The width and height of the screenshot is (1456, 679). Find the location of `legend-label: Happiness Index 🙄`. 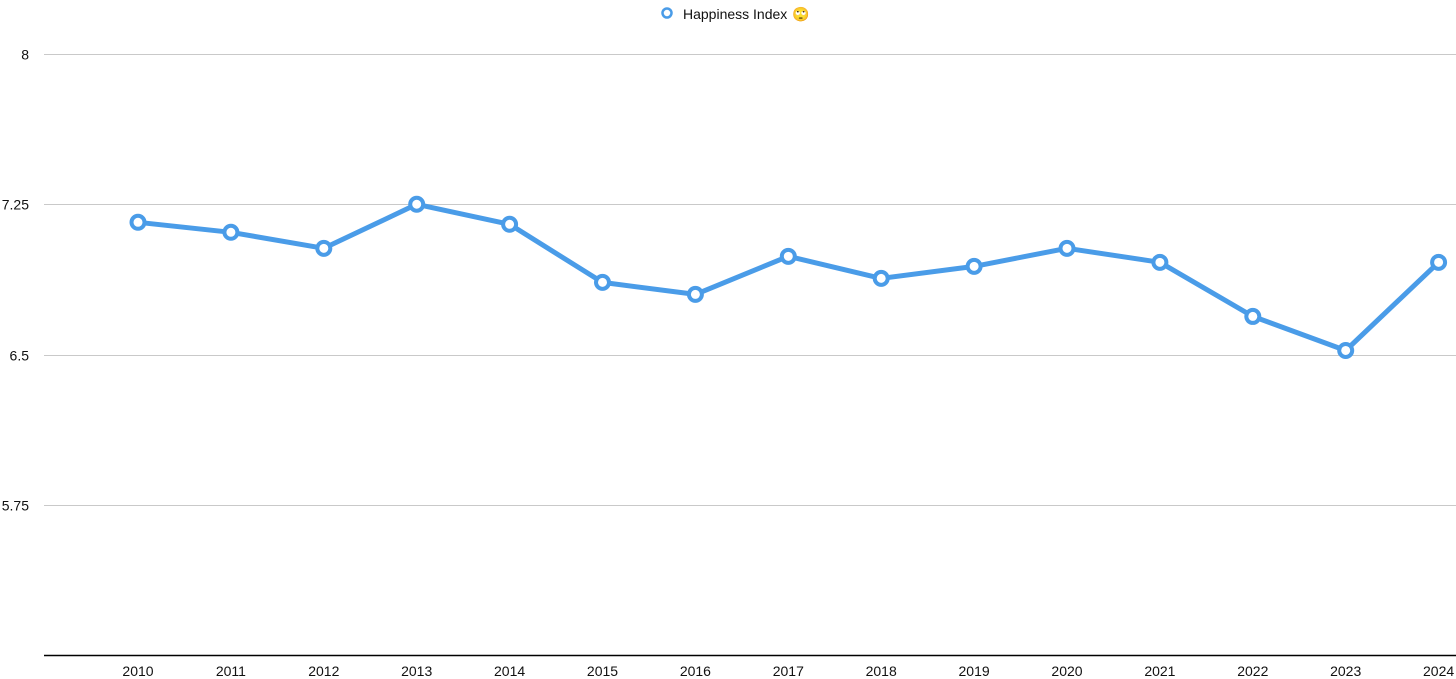

legend-label: Happiness Index 🙄 is located at coordinates (746, 14).